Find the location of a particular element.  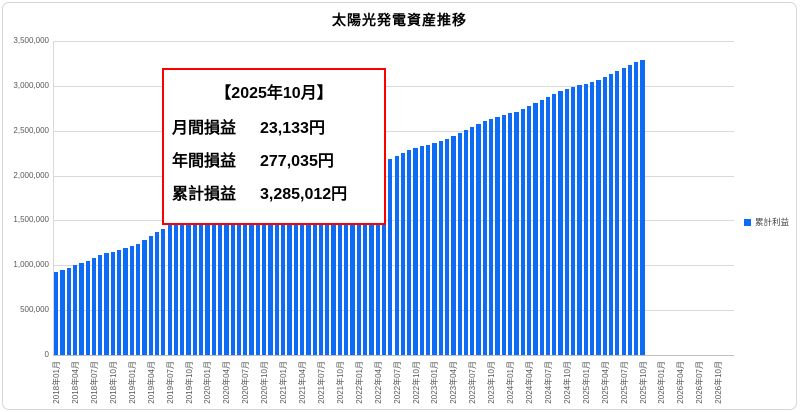

bar-2025年03月 is located at coordinates (598, 217).